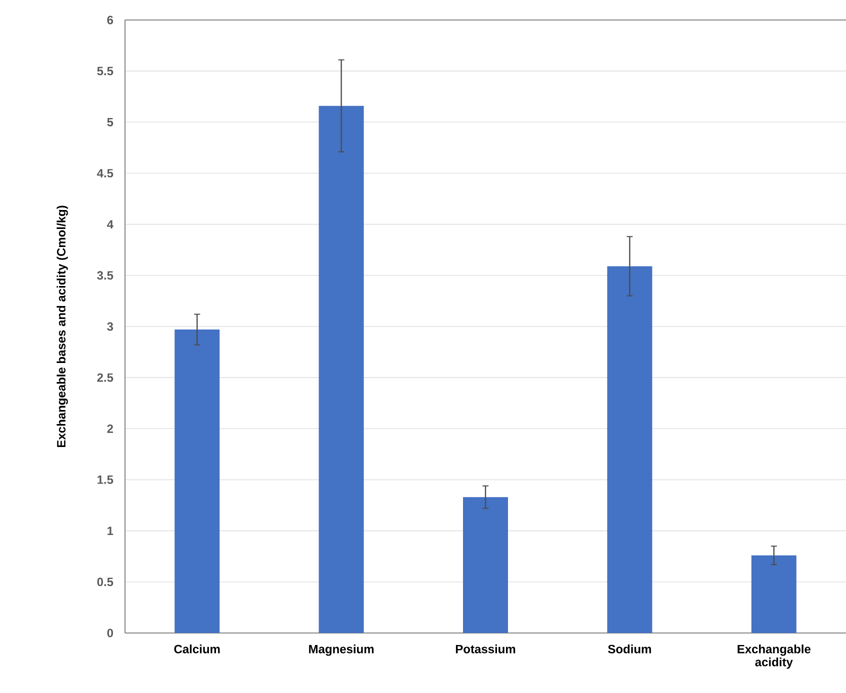  What do you see at coordinates (105, 173) in the screenshot?
I see `y-tick-label: 4.5` at bounding box center [105, 173].